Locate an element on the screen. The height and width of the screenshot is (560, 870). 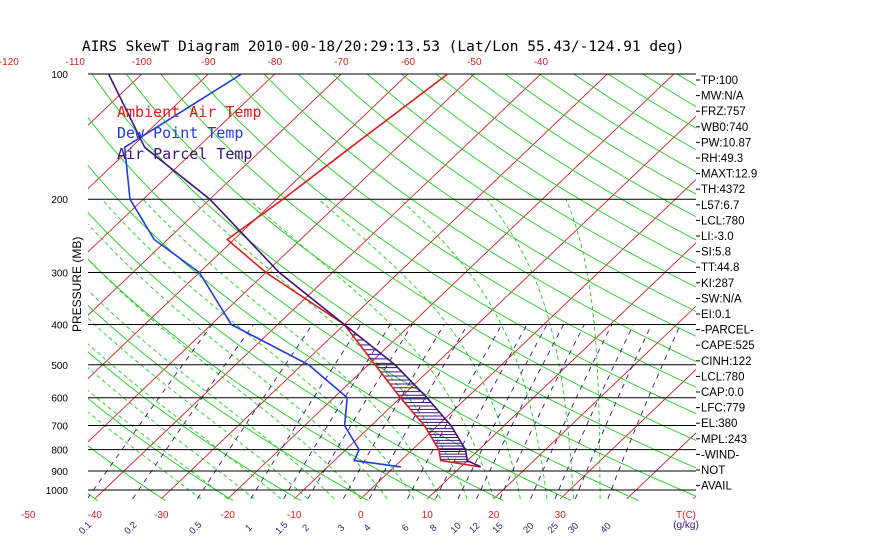
sidebar-index: FRZ:757 is located at coordinates (723, 112).